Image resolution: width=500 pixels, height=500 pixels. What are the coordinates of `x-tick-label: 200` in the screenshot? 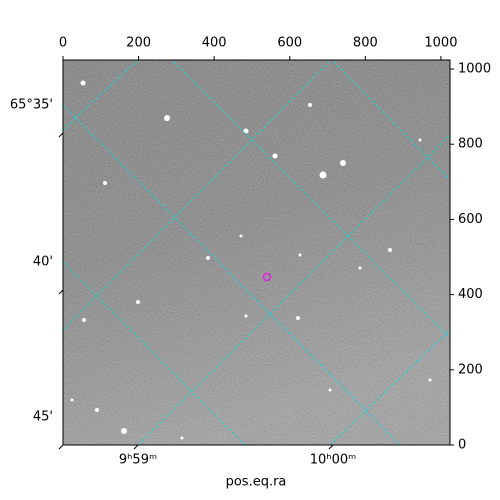 It's located at (138, 43).